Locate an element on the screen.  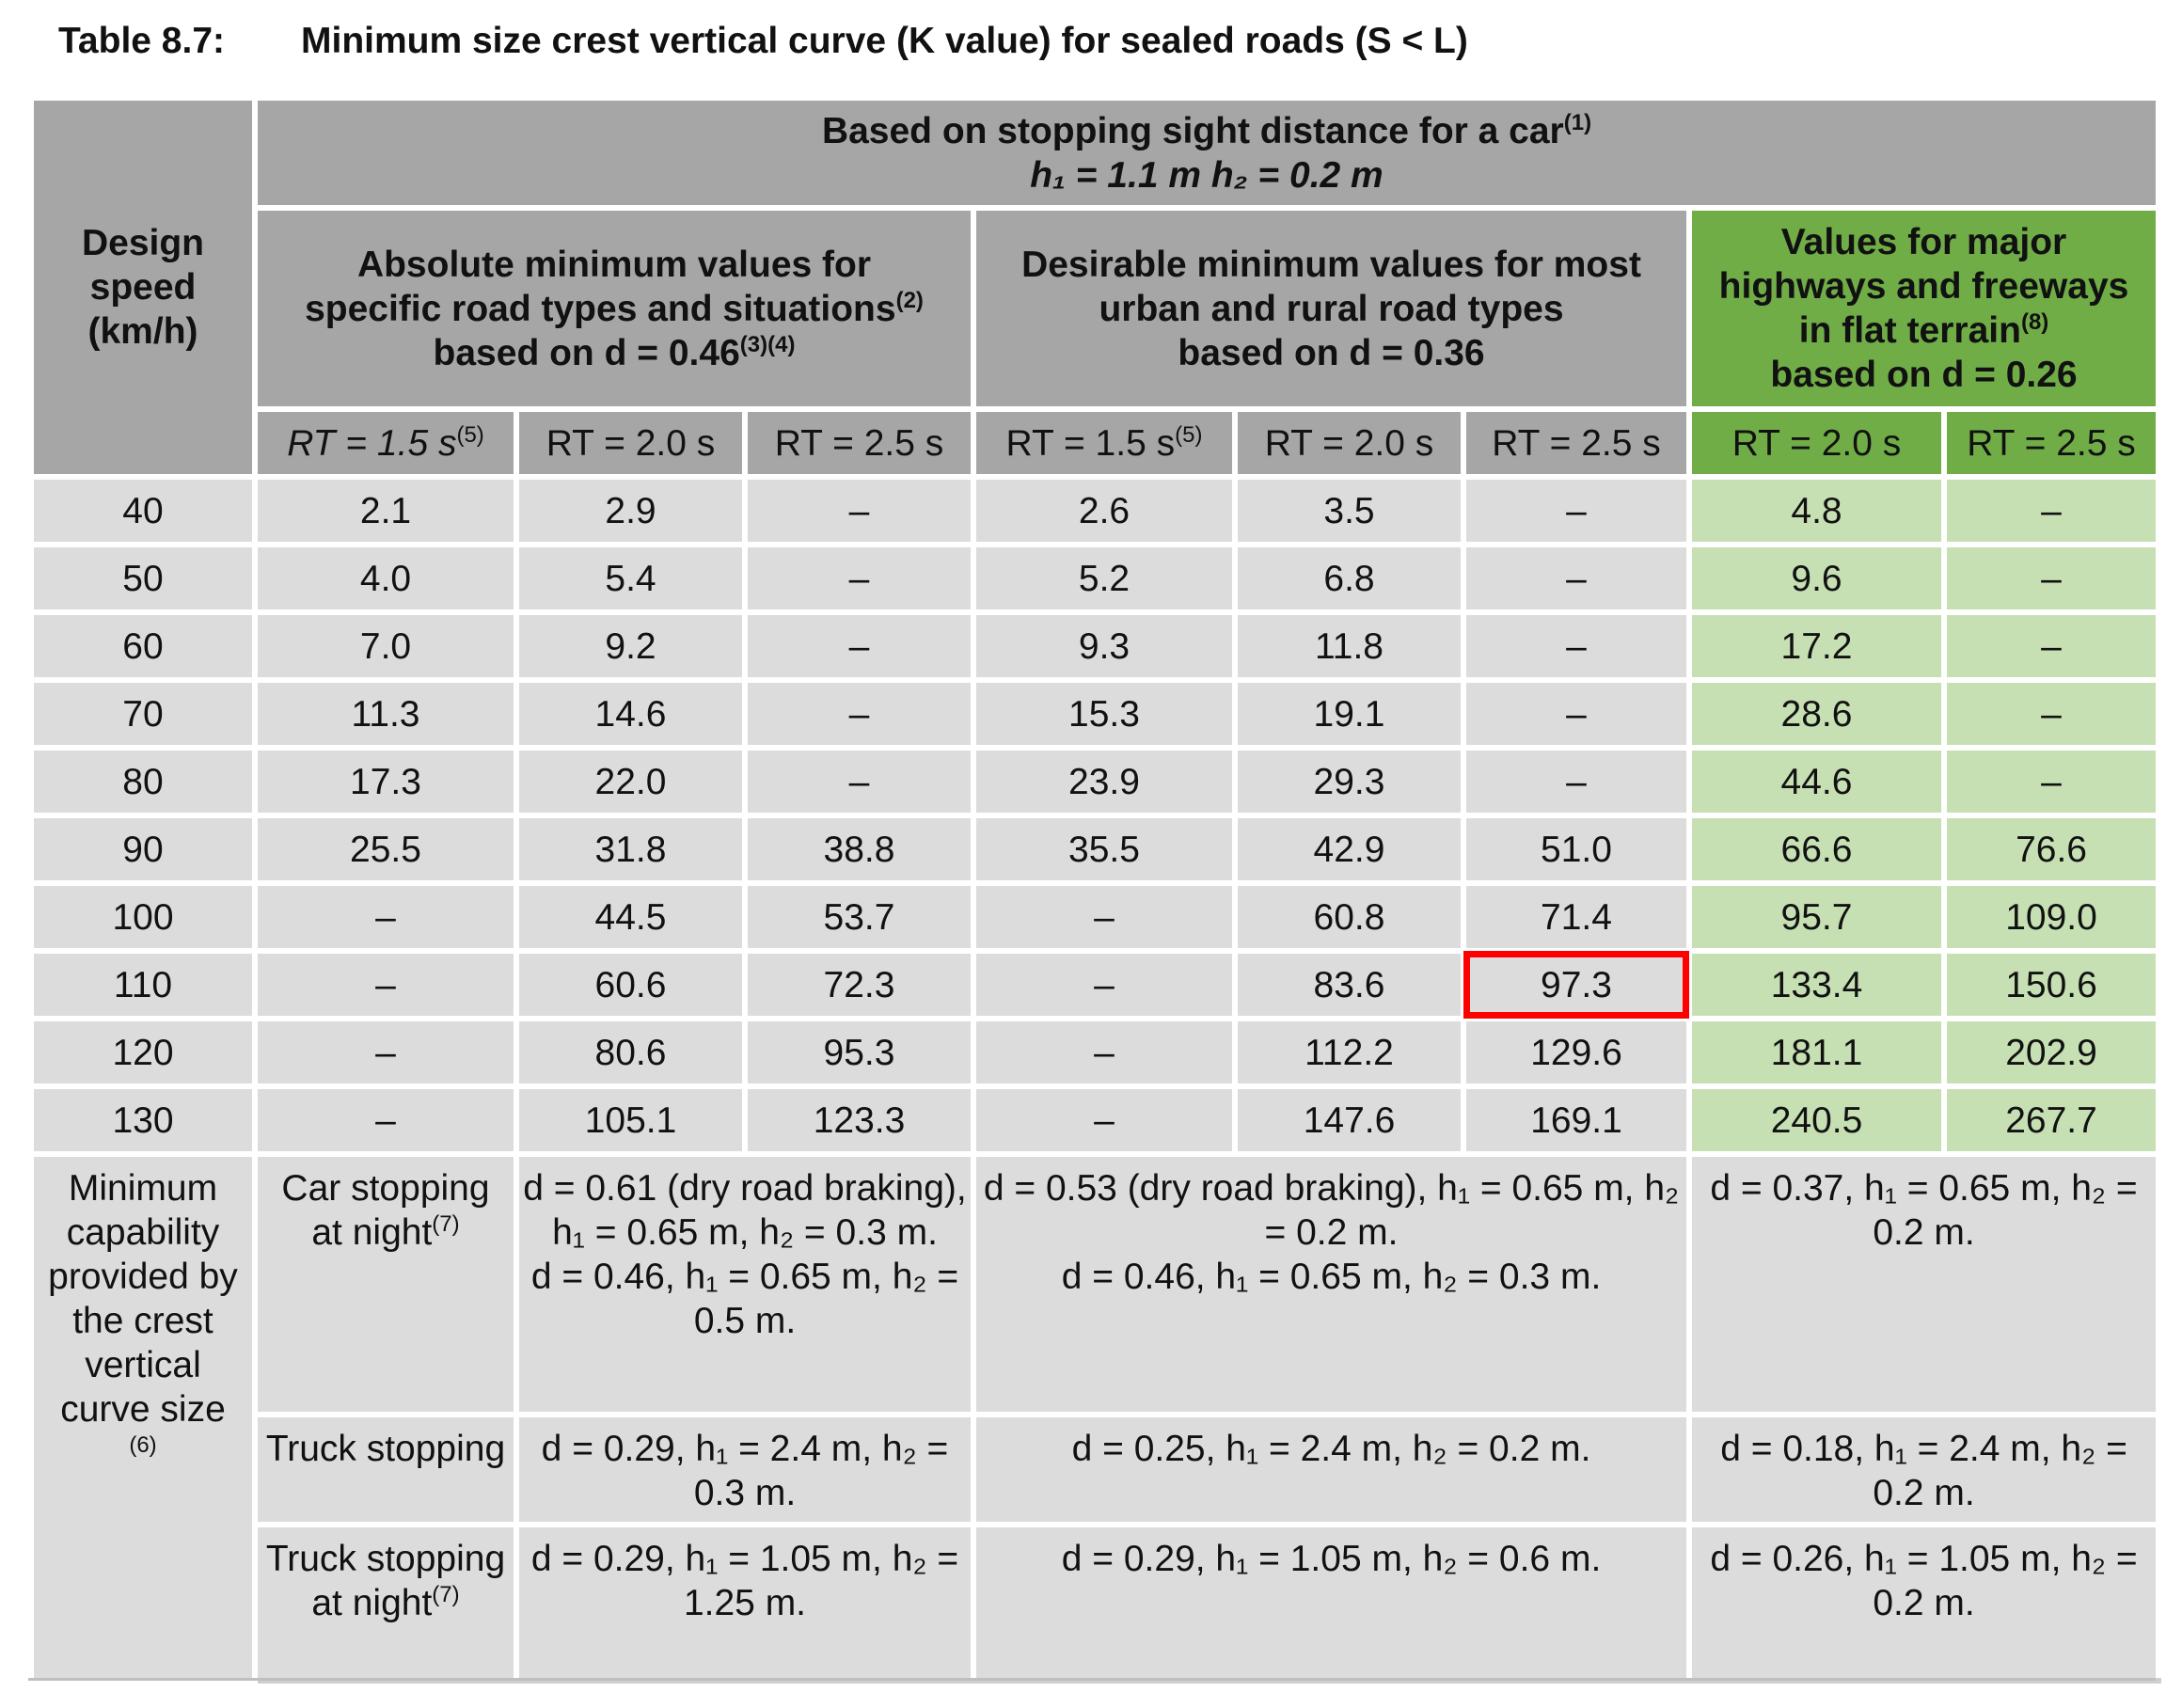
value-cell: 83.6 is located at coordinates (1349, 984).